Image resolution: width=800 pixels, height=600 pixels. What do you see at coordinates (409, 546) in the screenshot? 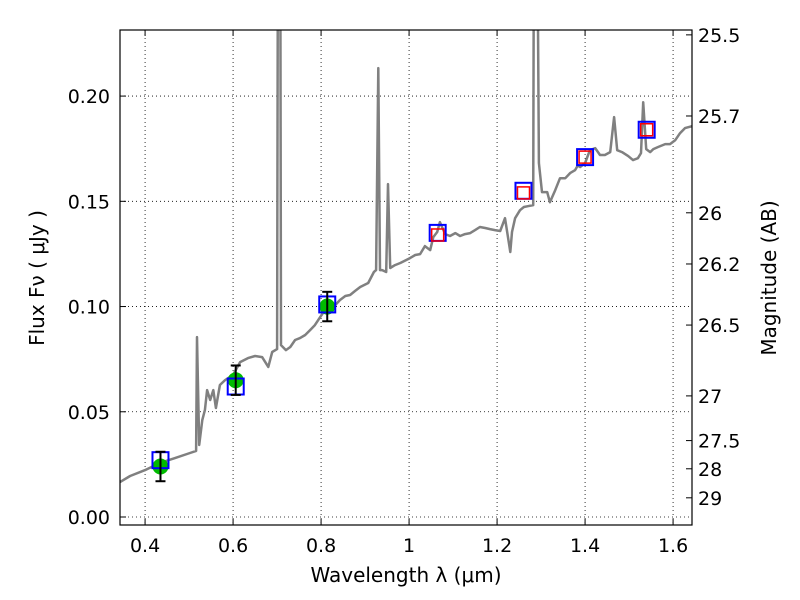
I see `x-tick-label: 1` at bounding box center [409, 546].